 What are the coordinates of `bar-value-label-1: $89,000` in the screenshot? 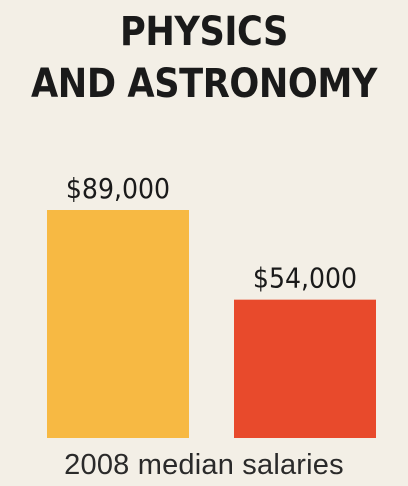 It's located at (118, 189).